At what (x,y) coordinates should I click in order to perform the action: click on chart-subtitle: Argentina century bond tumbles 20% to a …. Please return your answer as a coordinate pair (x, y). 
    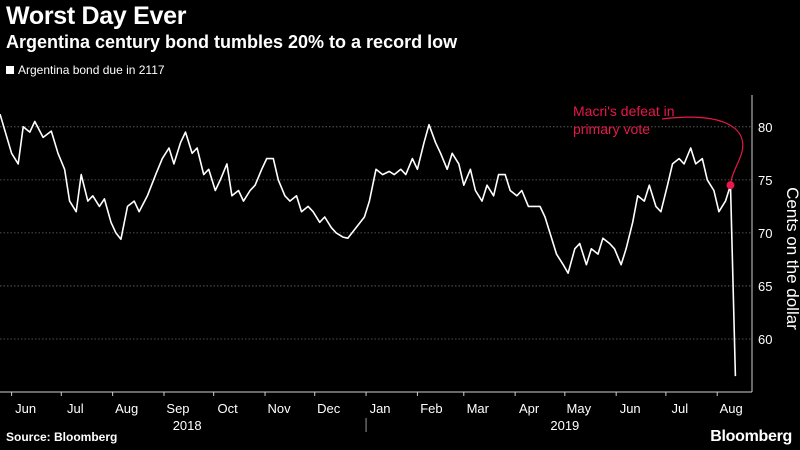
    Looking at the image, I should click on (232, 42).